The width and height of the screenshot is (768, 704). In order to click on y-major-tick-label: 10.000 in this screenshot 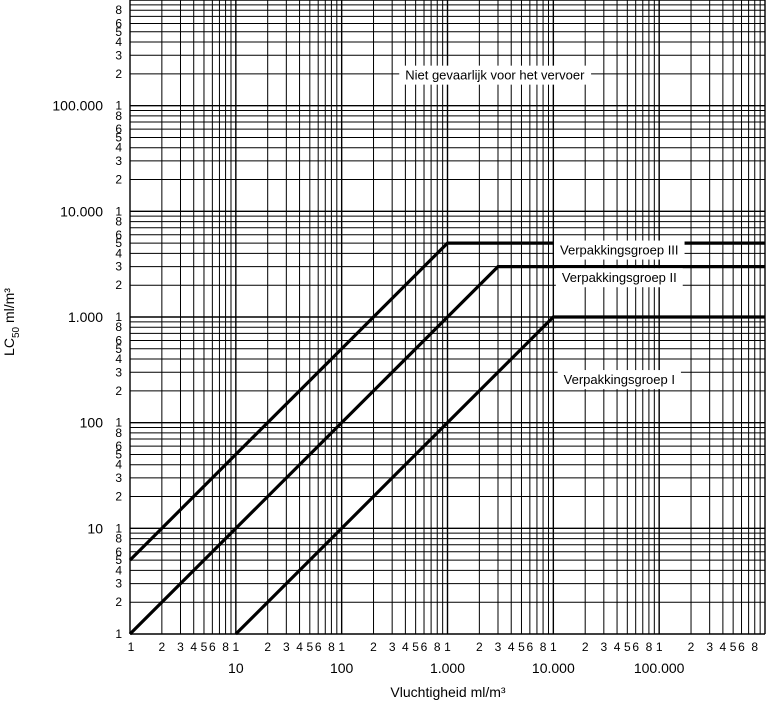, I will do `click(81, 211)`.